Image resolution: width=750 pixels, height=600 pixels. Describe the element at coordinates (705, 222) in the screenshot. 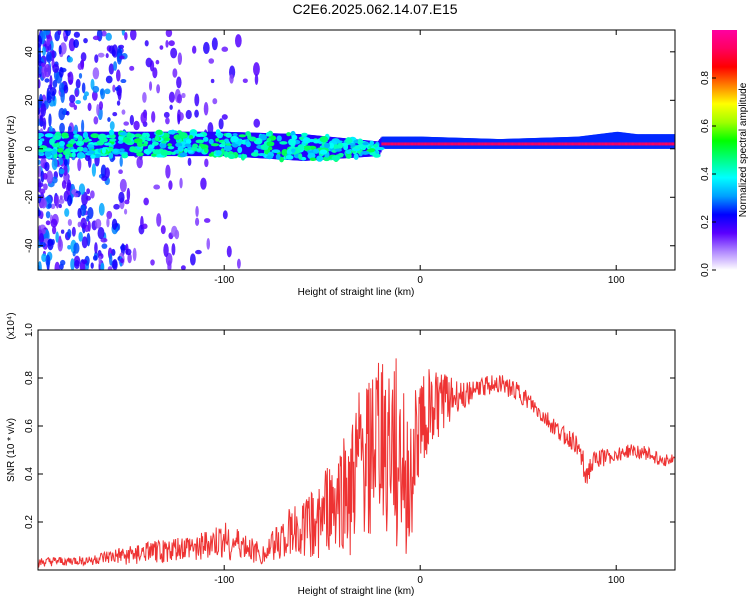

I see `colorbar-tick-label: 0.2` at that location.